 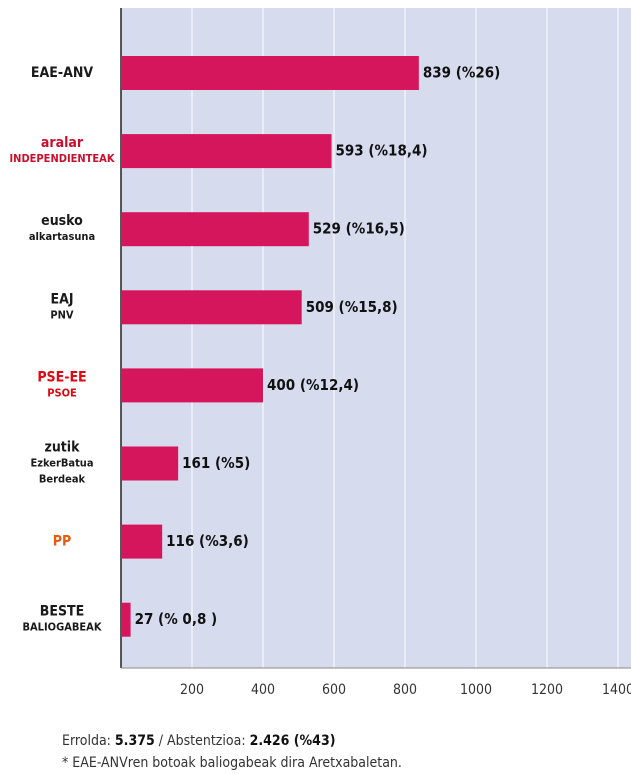 What do you see at coordinates (62, 479) in the screenshot?
I see `category-label: Berdeak` at bounding box center [62, 479].